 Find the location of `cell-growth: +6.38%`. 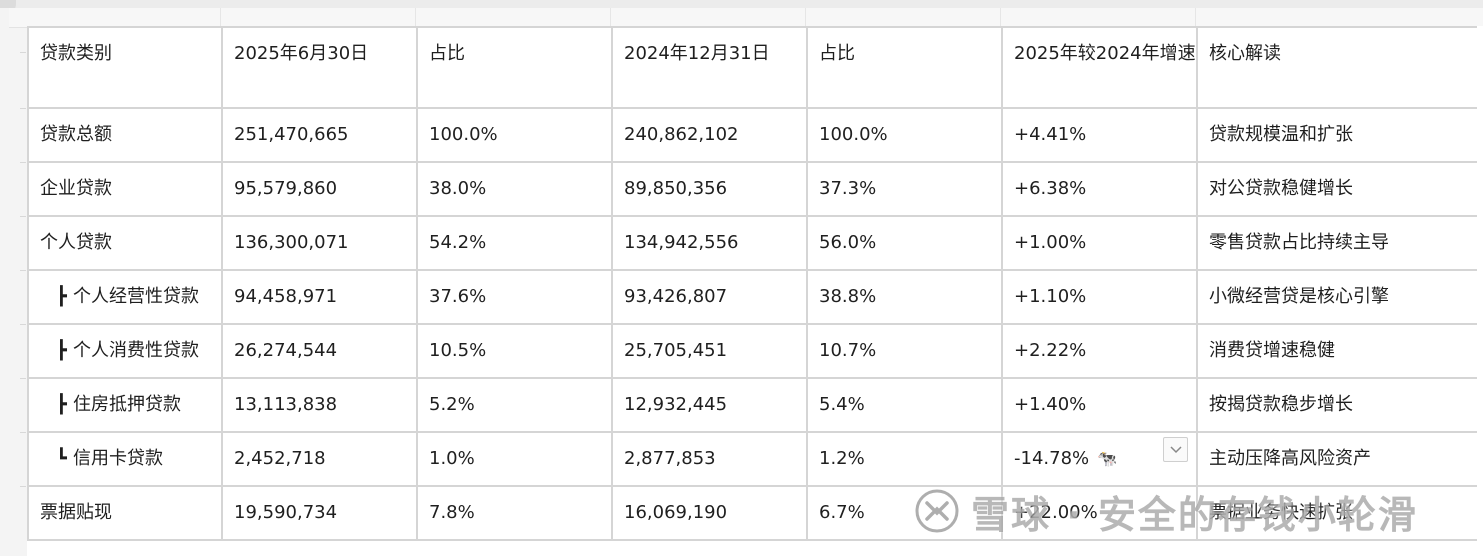

cell-growth: +6.38% is located at coordinates (1099, 189).